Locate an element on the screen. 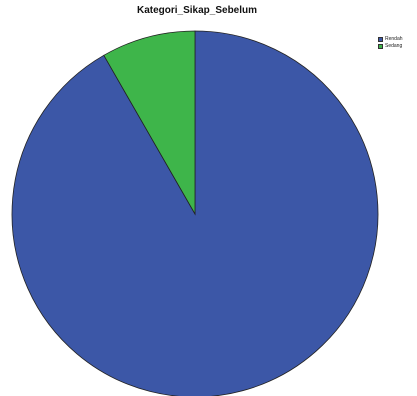  legend-item-rendah: Rendah is located at coordinates (390, 39).